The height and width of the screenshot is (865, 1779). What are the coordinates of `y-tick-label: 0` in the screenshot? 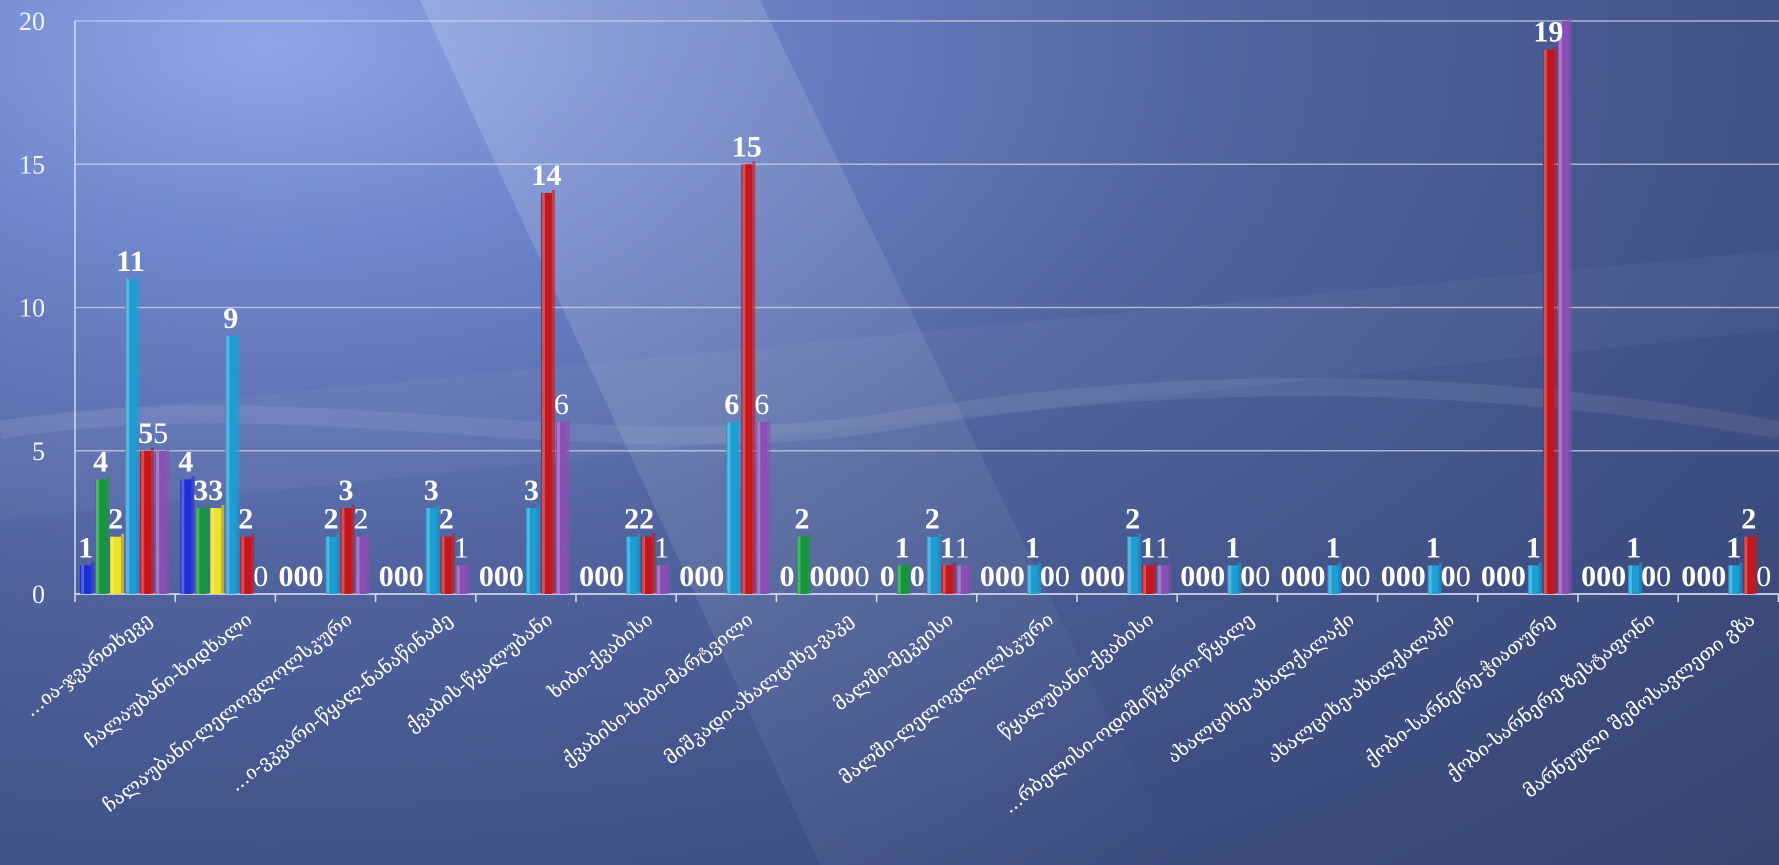 It's located at (38, 594).